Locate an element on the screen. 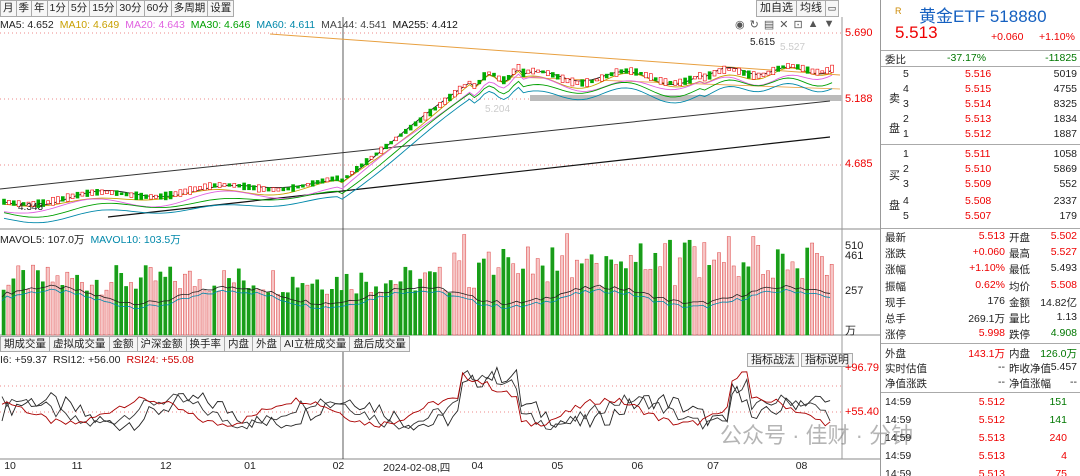 Image resolution: width=1080 pixels, height=476 pixels. indicator-strategy-button: 指标战法 is located at coordinates (773, 360).